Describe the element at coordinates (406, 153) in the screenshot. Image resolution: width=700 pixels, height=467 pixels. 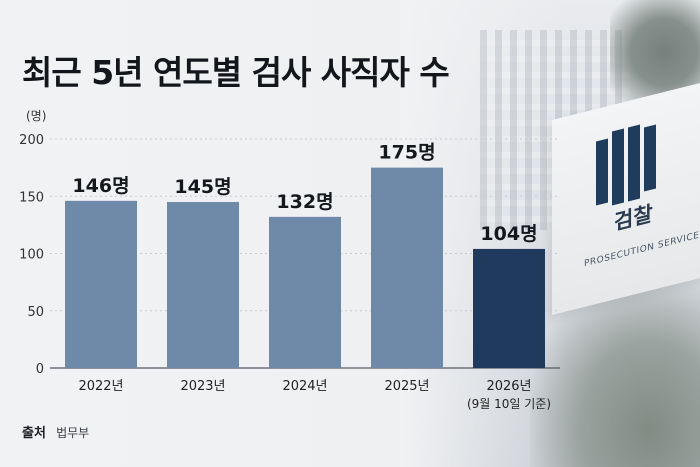
I see `data-label: 175명` at that location.